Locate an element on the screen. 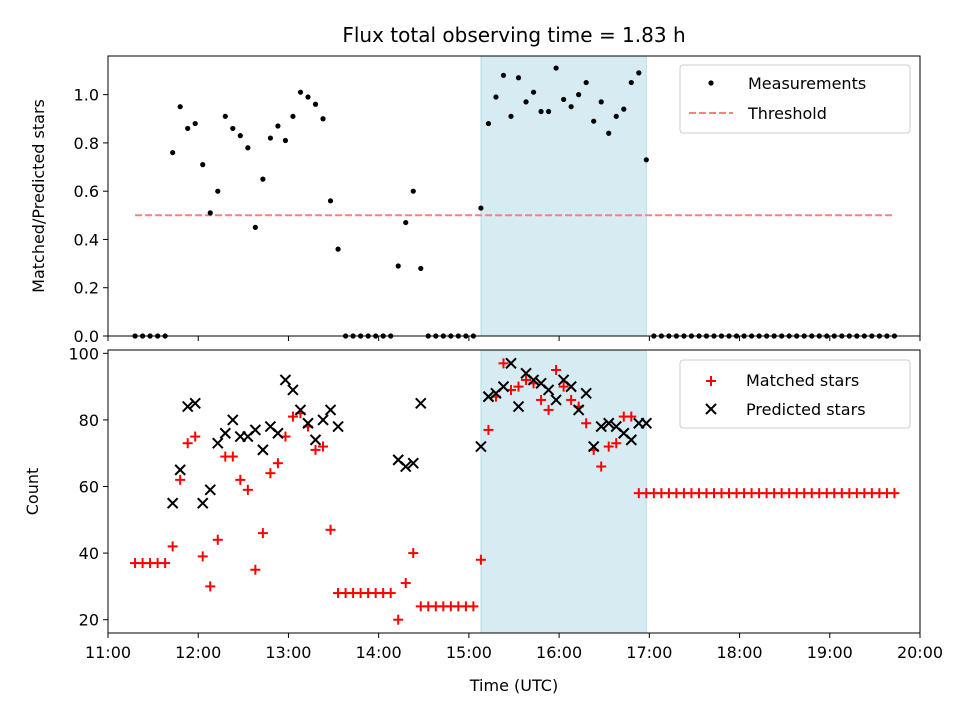 This screenshot has width=960, height=720. top-y-tick-label: 0.6 is located at coordinates (86, 191).